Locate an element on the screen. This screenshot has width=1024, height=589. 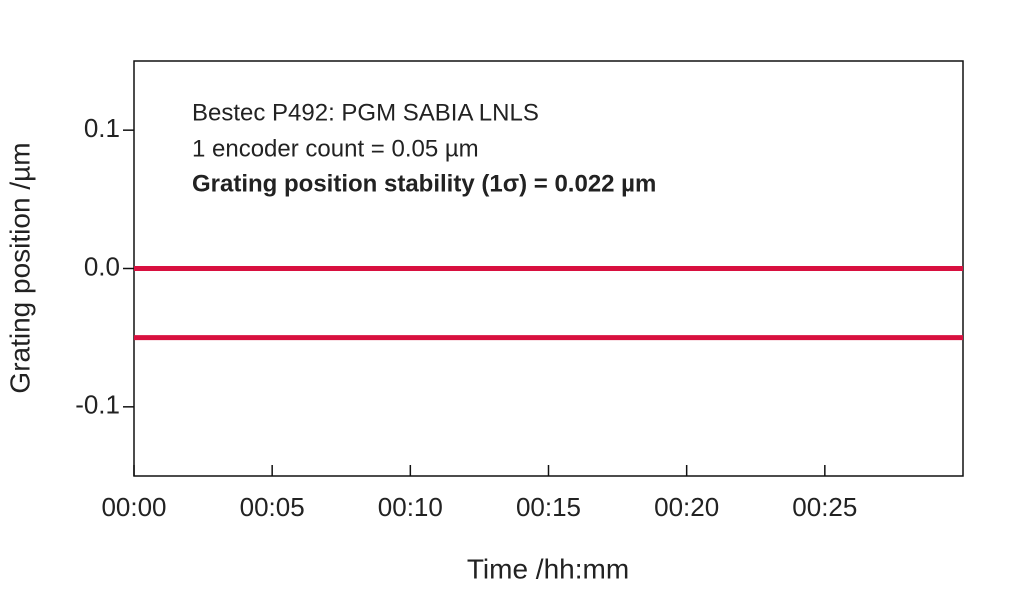
y-tick-label: 0.1 is located at coordinates (102, 128).